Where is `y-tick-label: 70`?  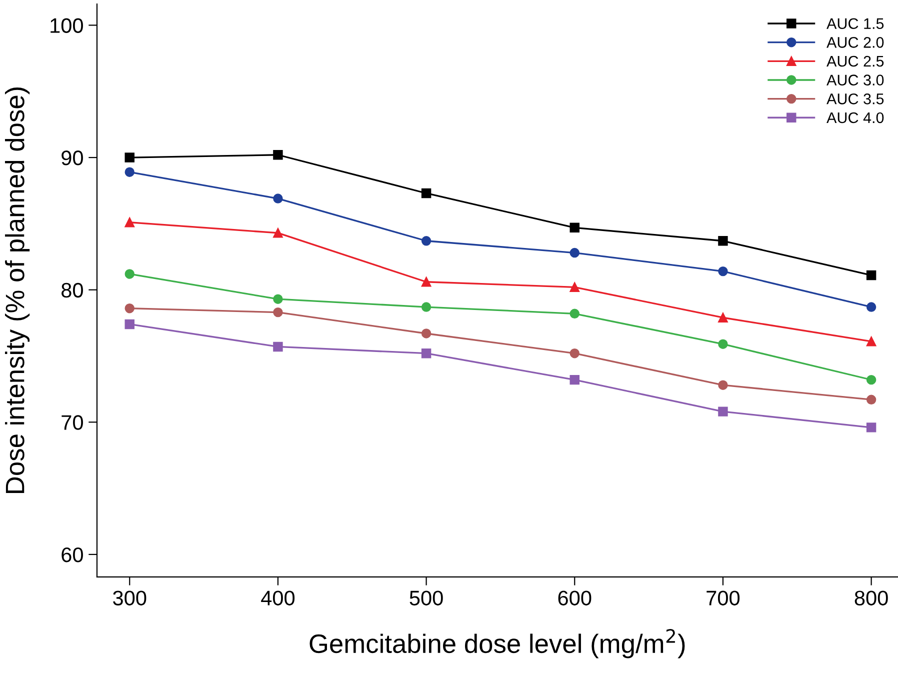 y-tick-label: 70 is located at coordinates (72, 422).